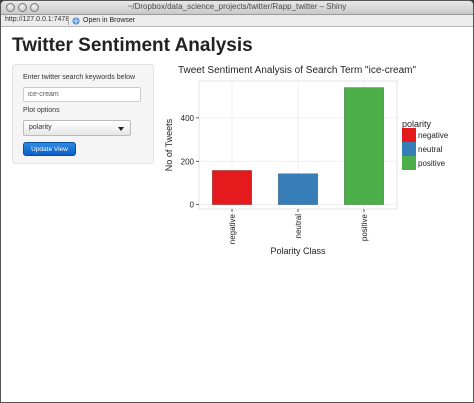 Image resolution: width=474 pixels, height=403 pixels. What do you see at coordinates (10, 7) in the screenshot?
I see `window-close-button` at bounding box center [10, 7].